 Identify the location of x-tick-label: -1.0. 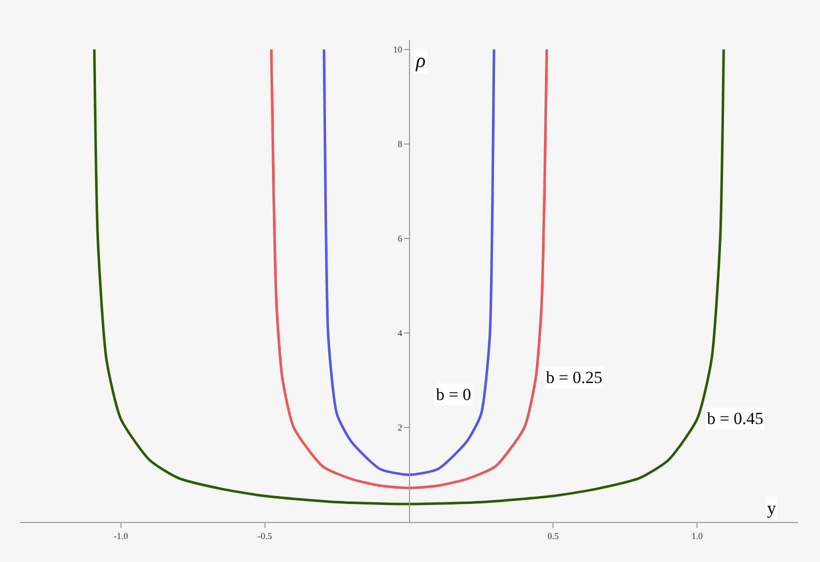
(121, 535).